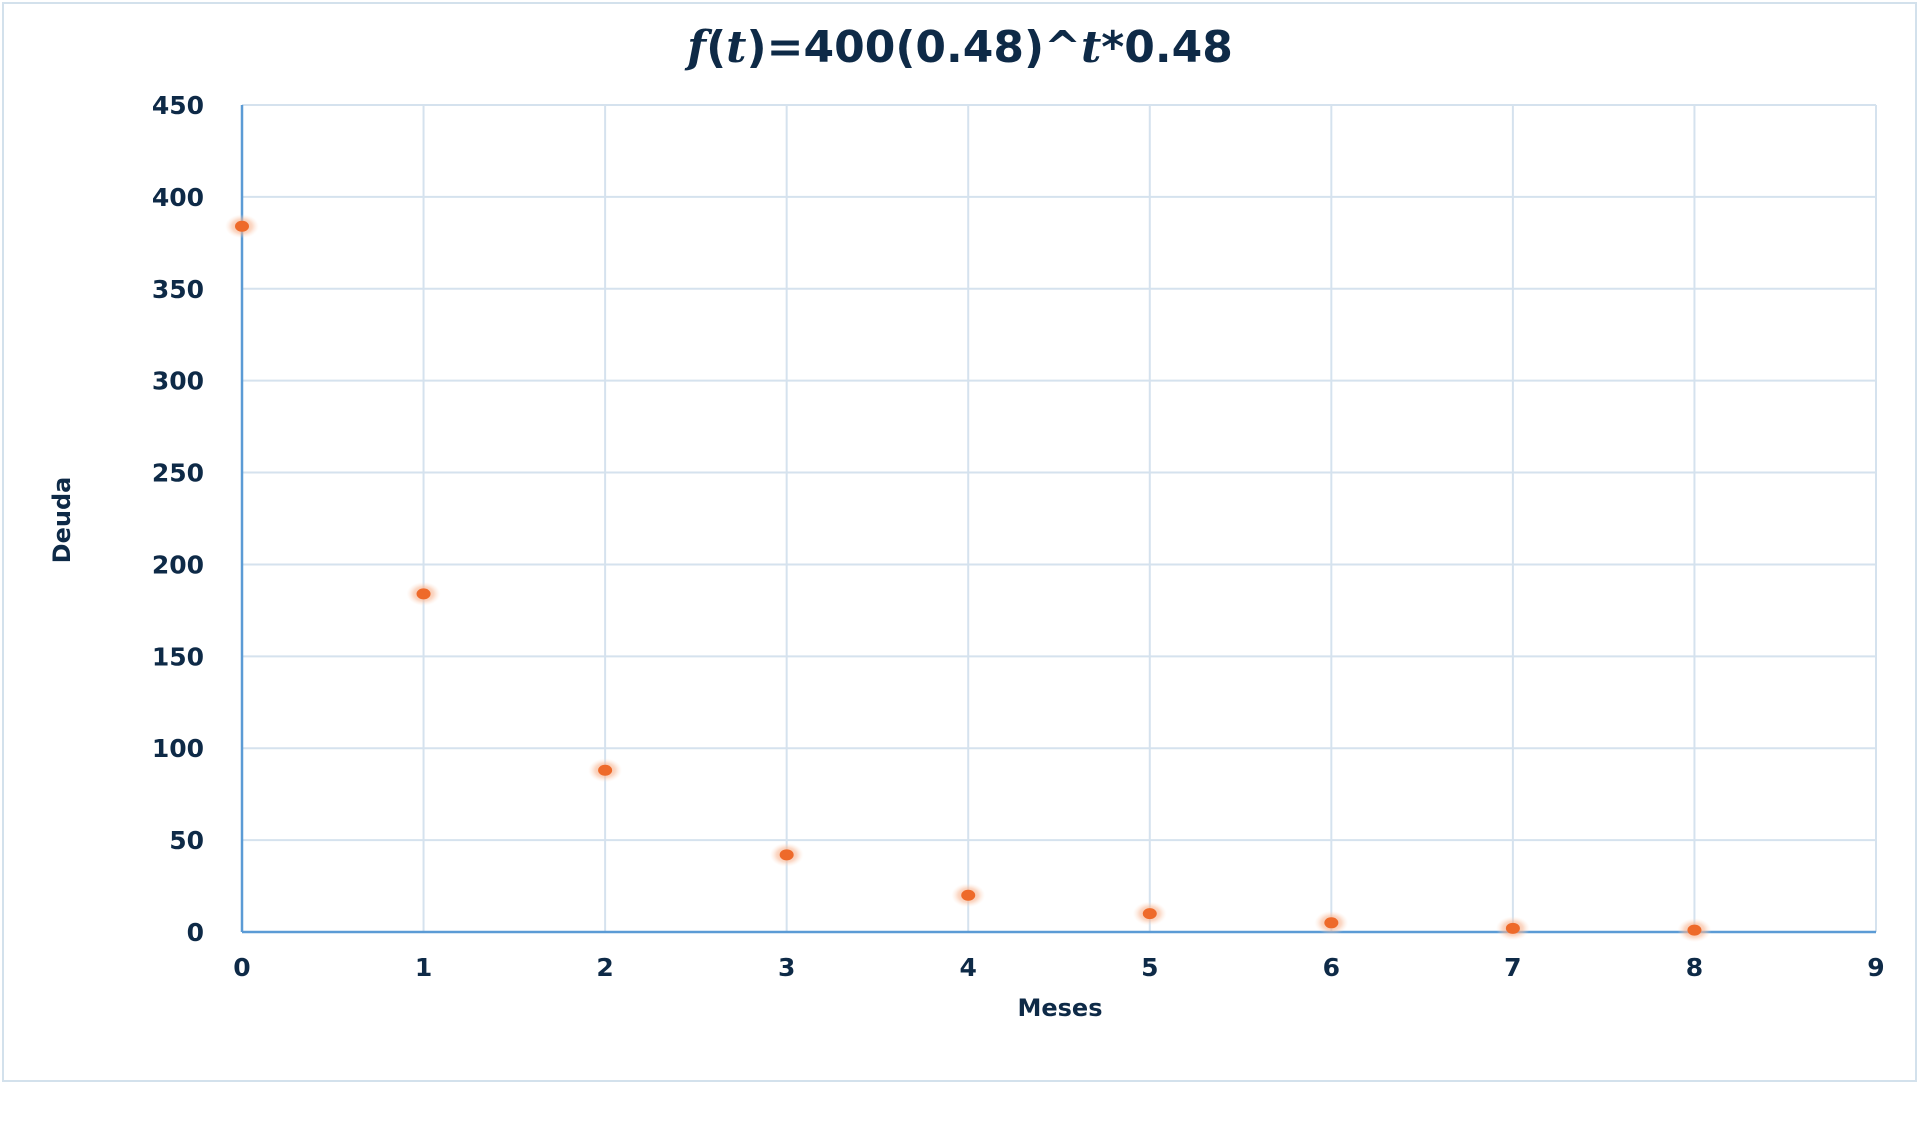  Describe the element at coordinates (186, 840) in the screenshot. I see `y-tick-label: 50` at that location.